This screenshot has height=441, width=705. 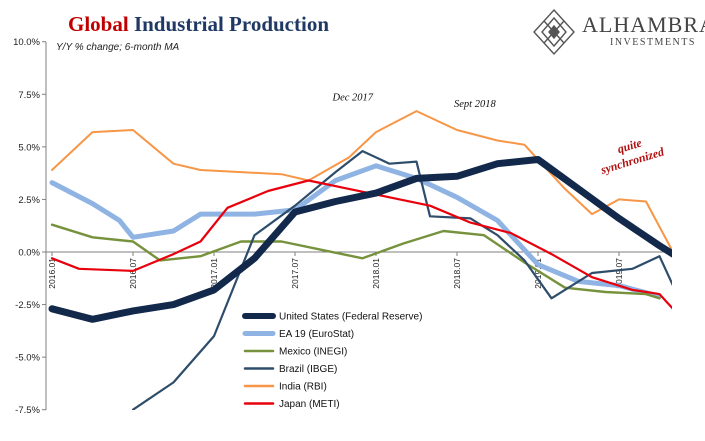 I want to click on chart-title: Global Industrial Production, so click(x=198, y=24).